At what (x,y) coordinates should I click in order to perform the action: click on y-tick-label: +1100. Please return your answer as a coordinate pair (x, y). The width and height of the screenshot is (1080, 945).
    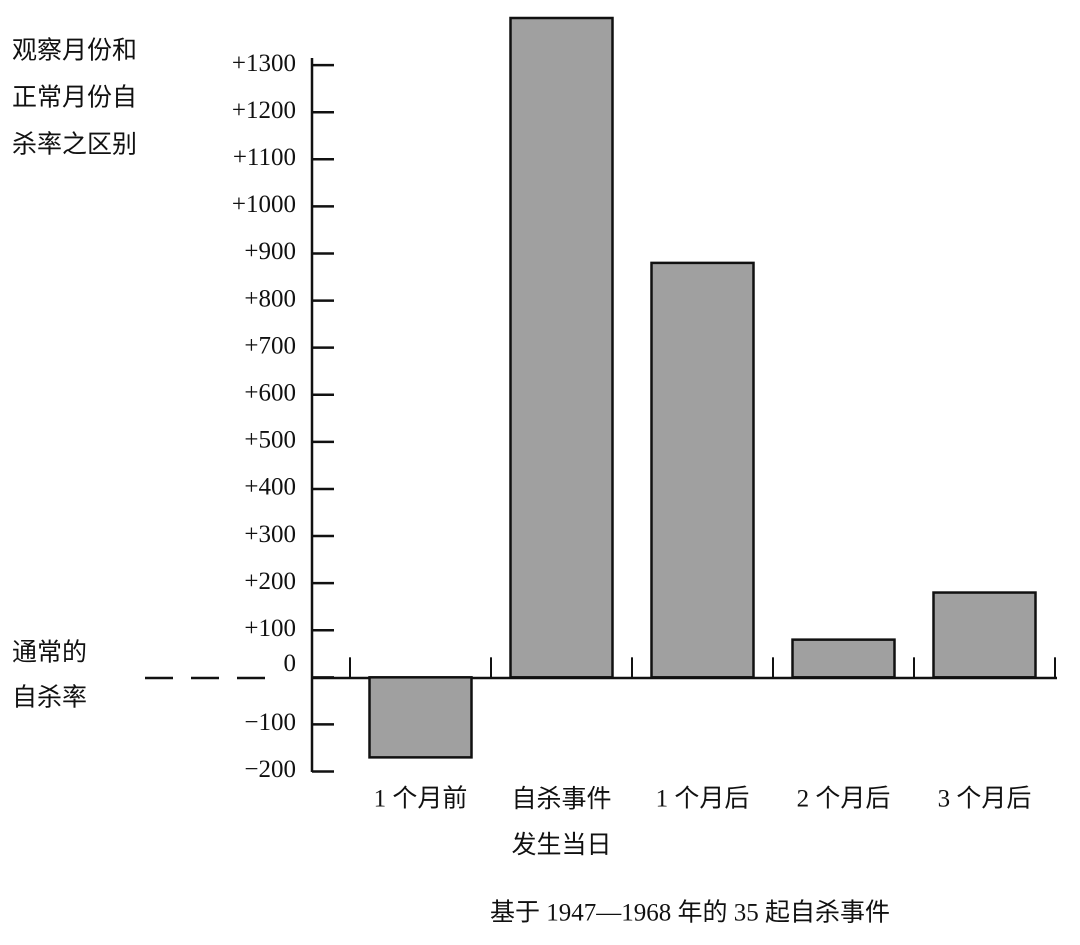
    Looking at the image, I should click on (264, 157).